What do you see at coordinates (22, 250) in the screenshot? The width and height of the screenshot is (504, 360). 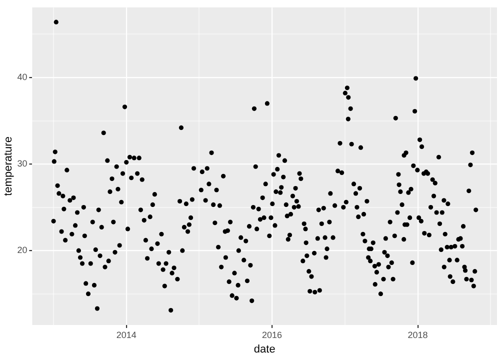 I see `y-tick-label: 20` at bounding box center [22, 250].